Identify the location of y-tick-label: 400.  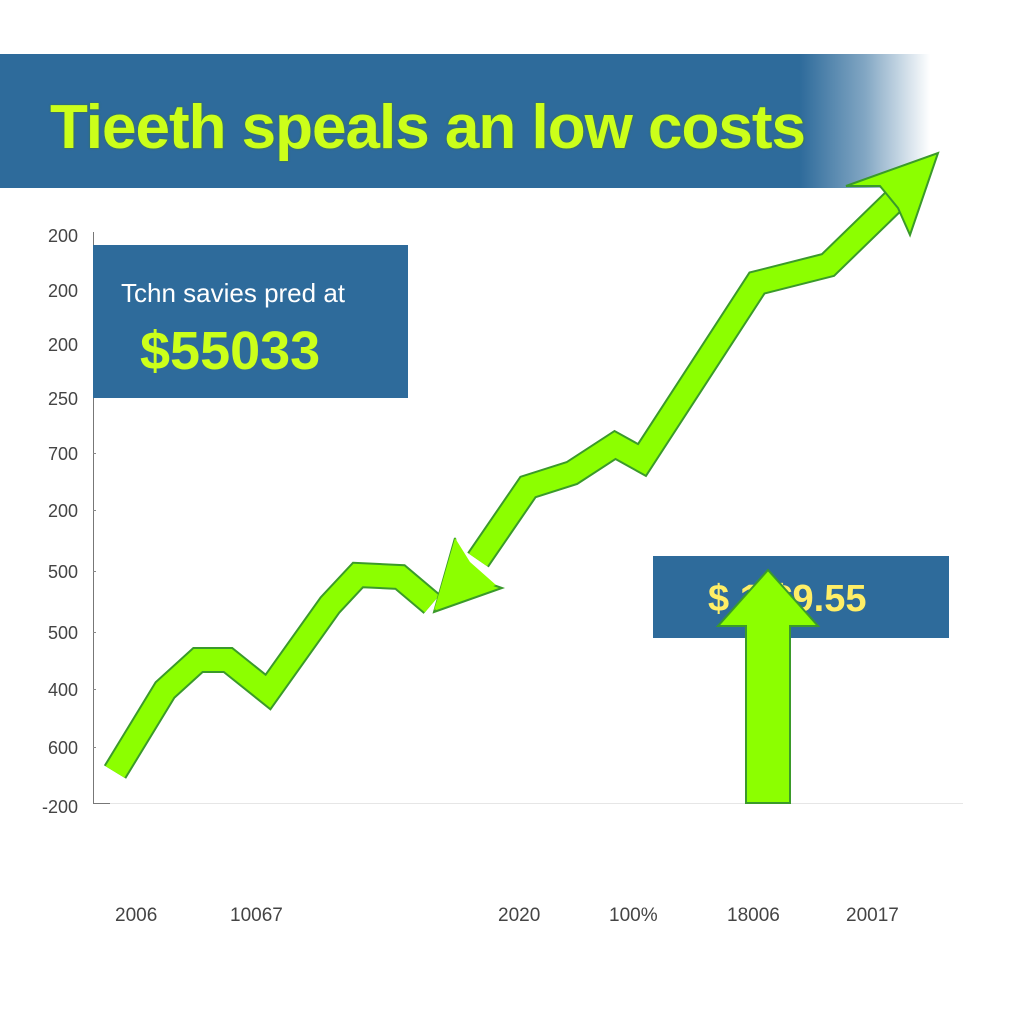
(62, 690).